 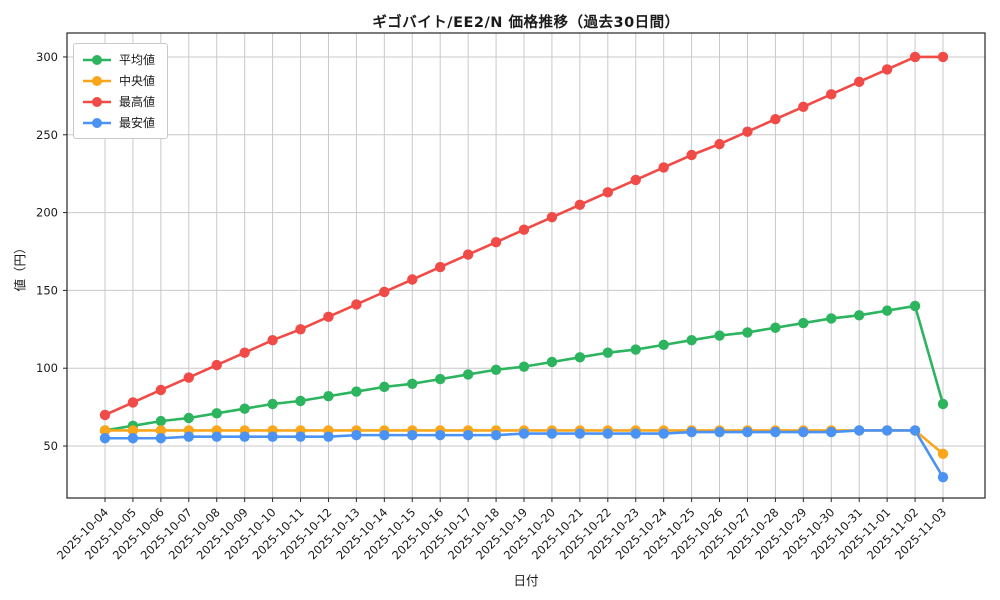 I want to click on y-tick-label: 150, so click(x=47, y=290).